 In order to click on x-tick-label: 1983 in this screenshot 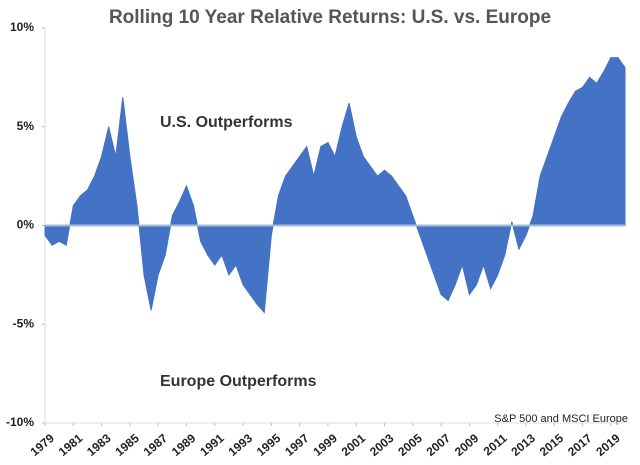, I will do `click(99, 445)`.